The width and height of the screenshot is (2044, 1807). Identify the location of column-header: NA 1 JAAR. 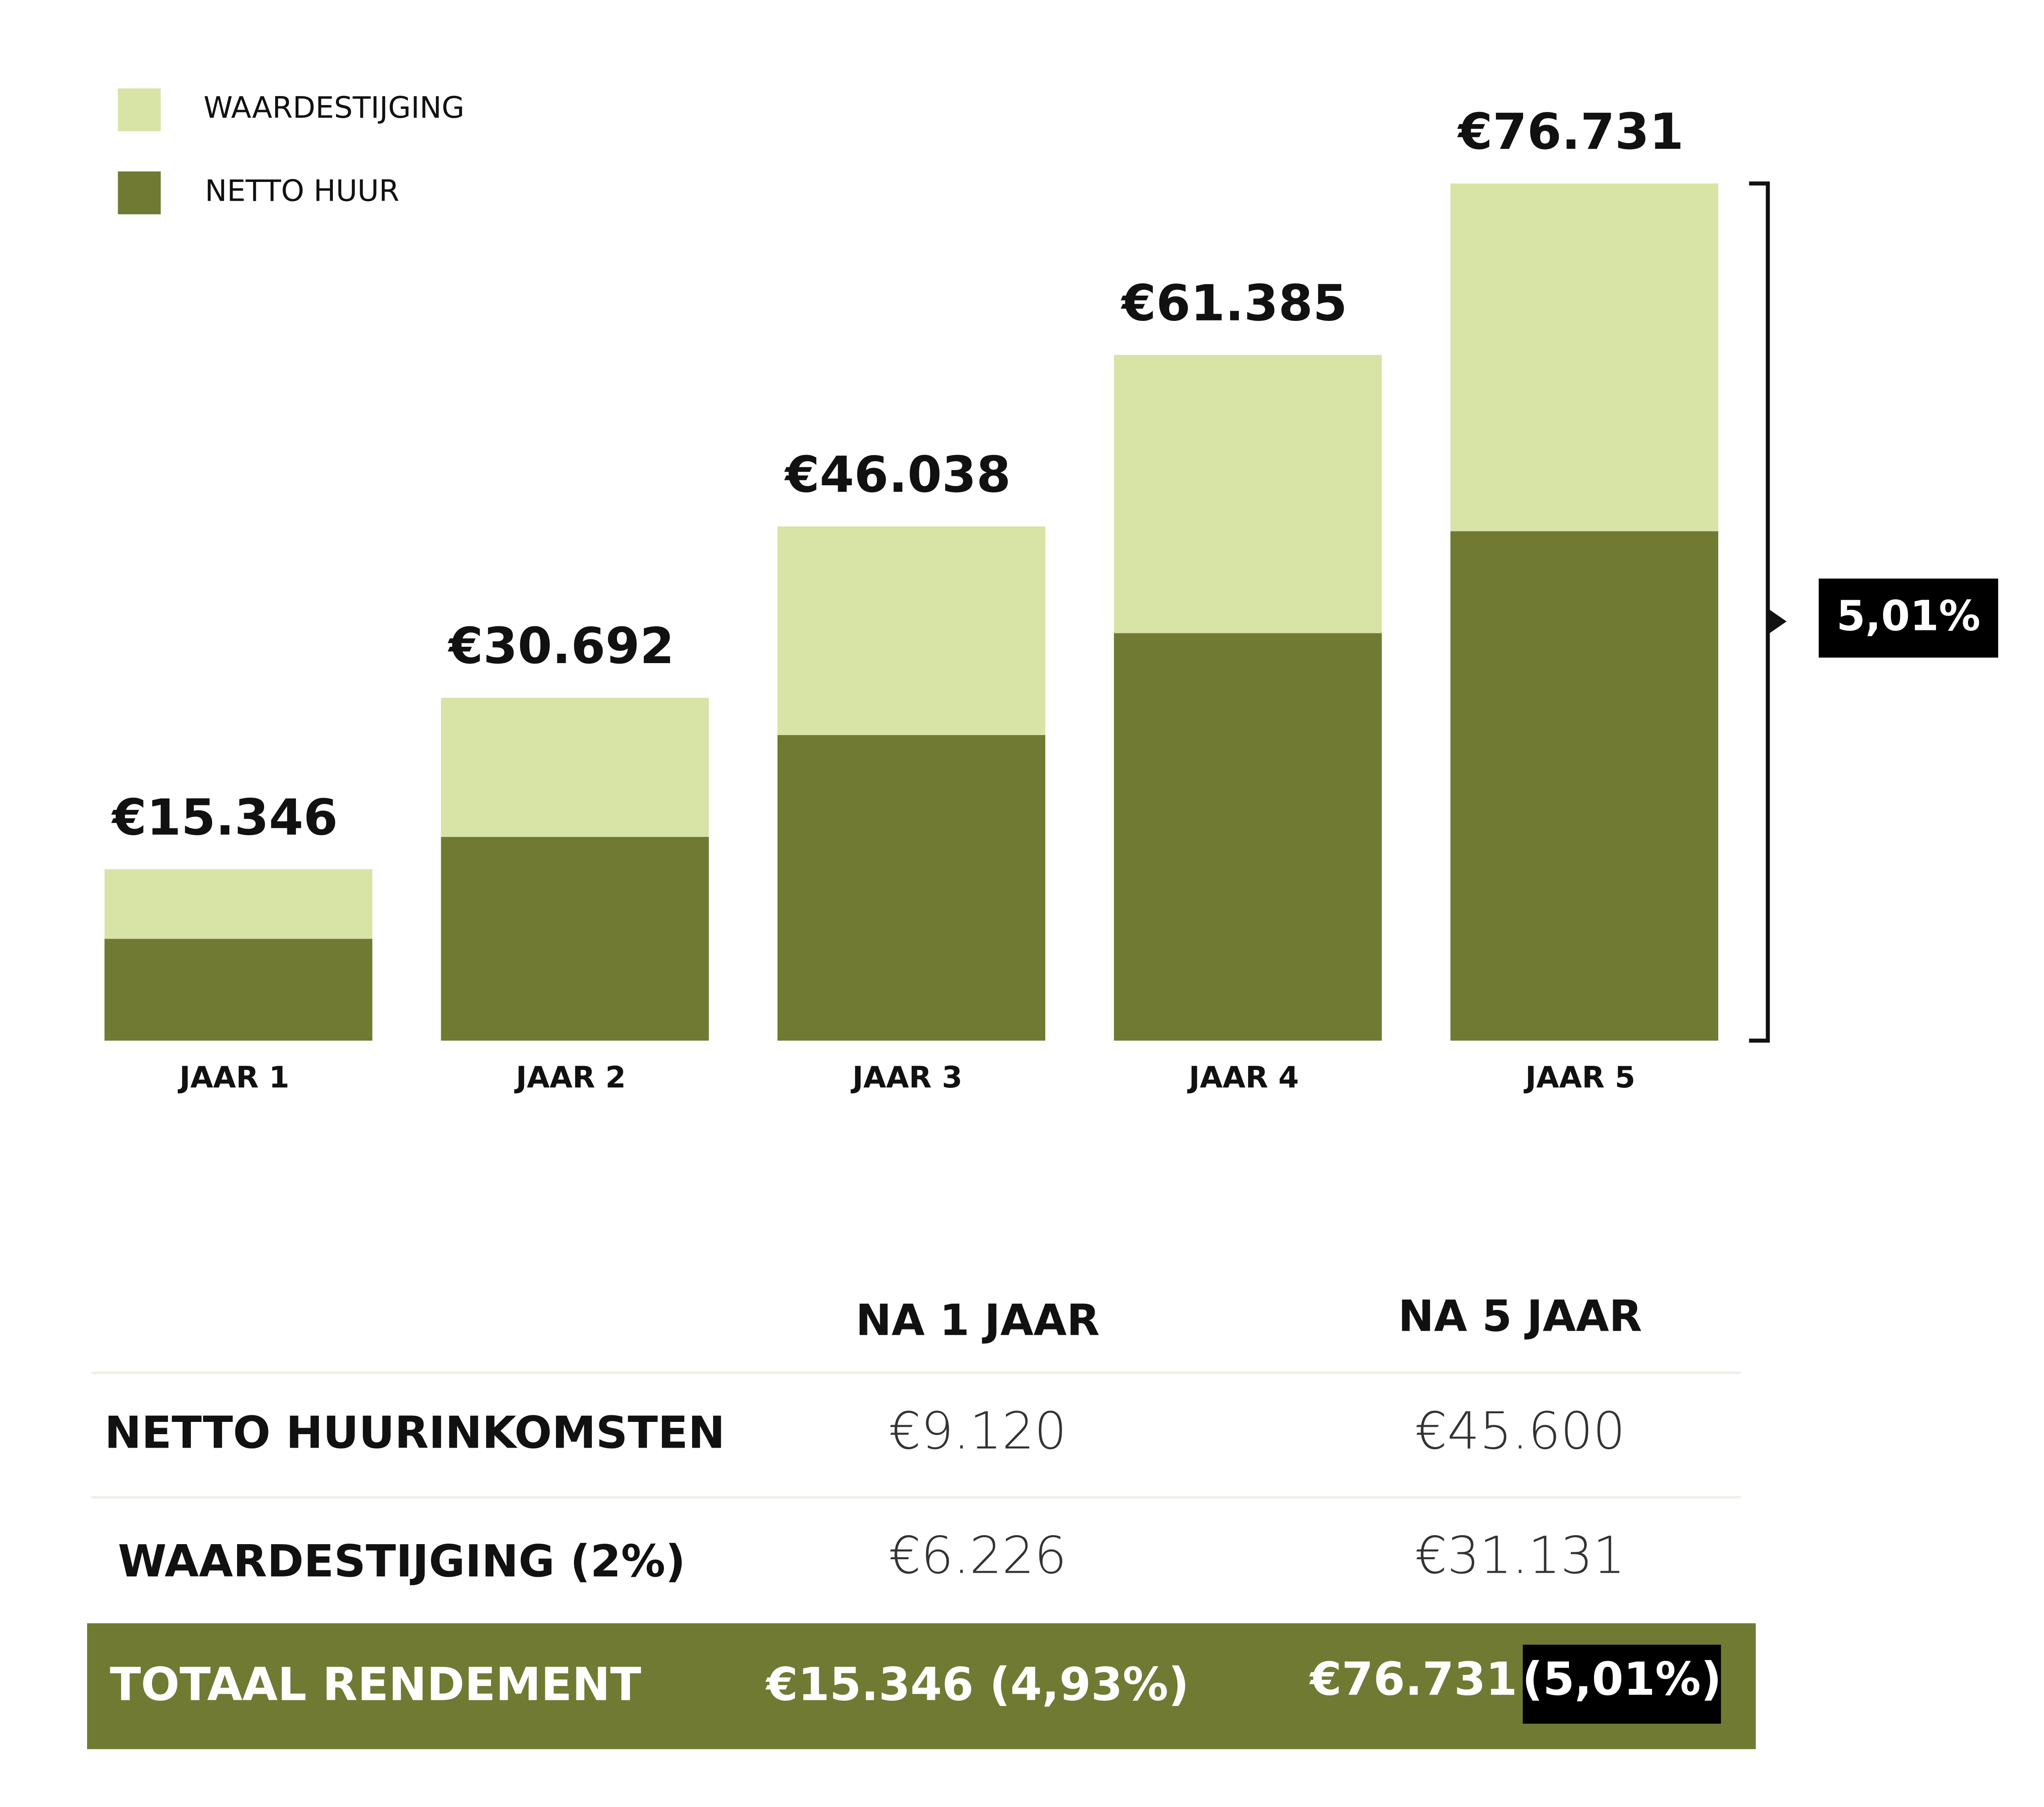
(978, 1320).